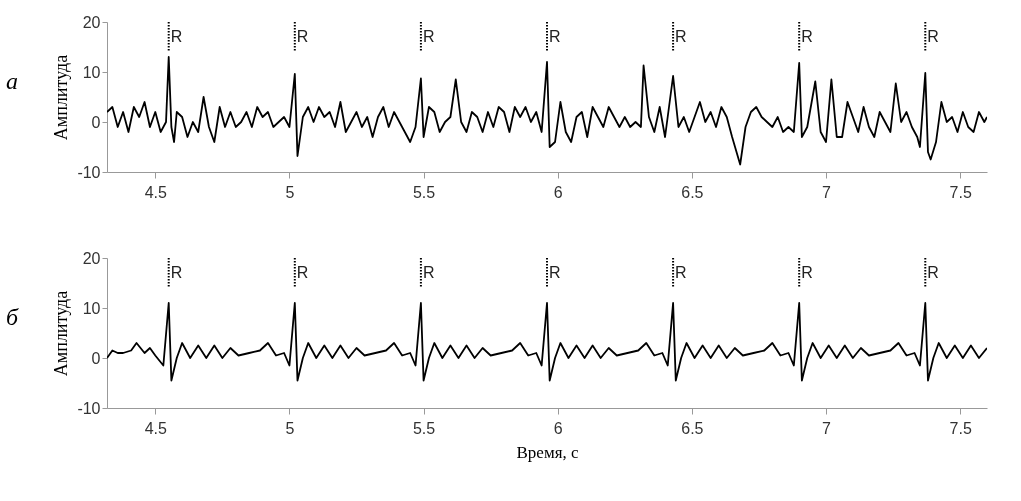 Image resolution: width=1021 pixels, height=501 pixels. I want to click on x-axis-title: Время, с, so click(547, 452).